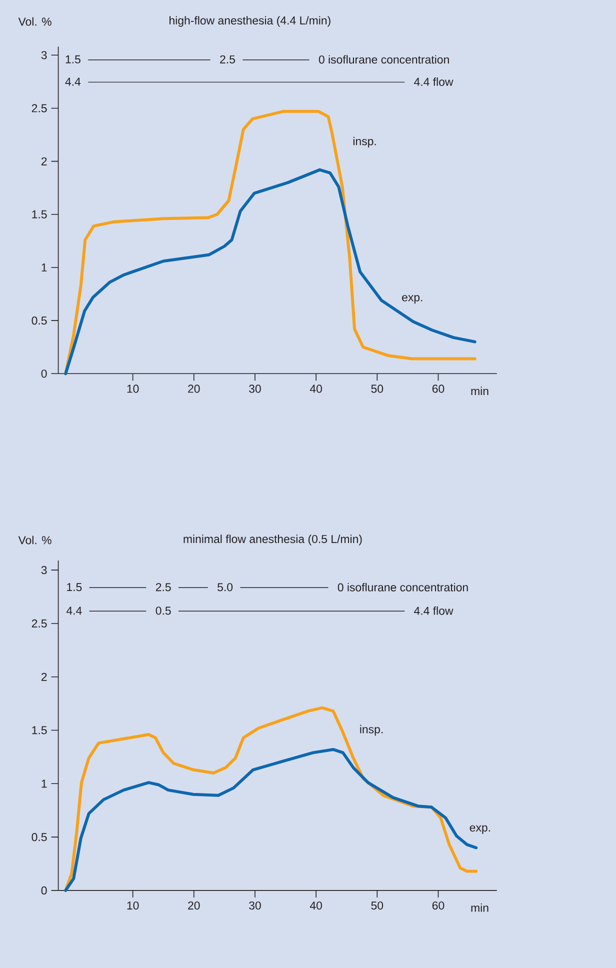  I want to click on annotation: 0.5, so click(163, 610).